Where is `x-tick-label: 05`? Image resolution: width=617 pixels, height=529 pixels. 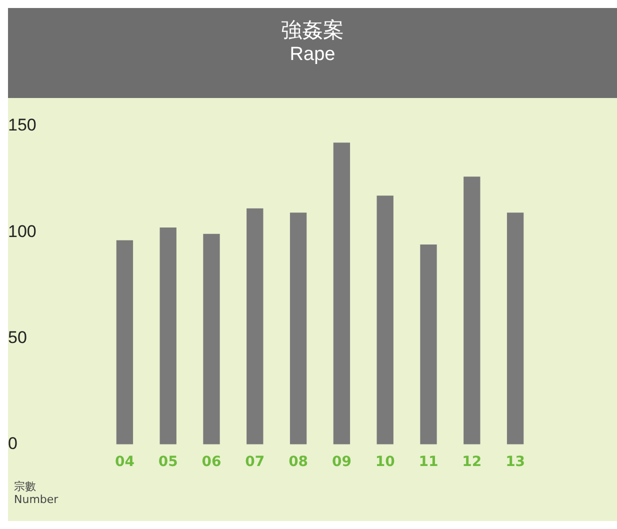 x-tick-label: 05 is located at coordinates (168, 462).